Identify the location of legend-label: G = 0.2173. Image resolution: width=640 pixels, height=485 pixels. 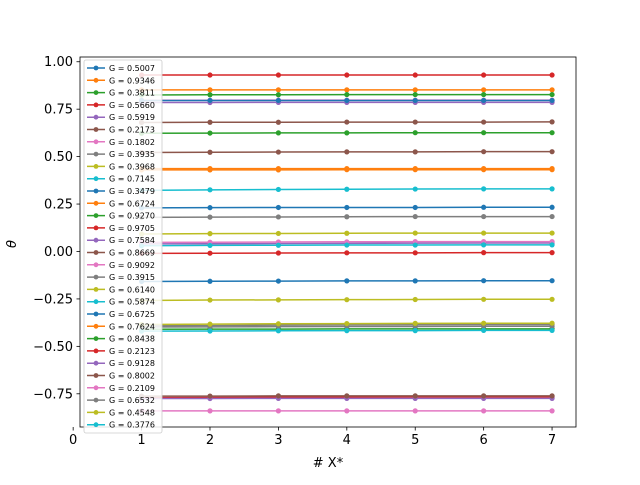
(132, 130).